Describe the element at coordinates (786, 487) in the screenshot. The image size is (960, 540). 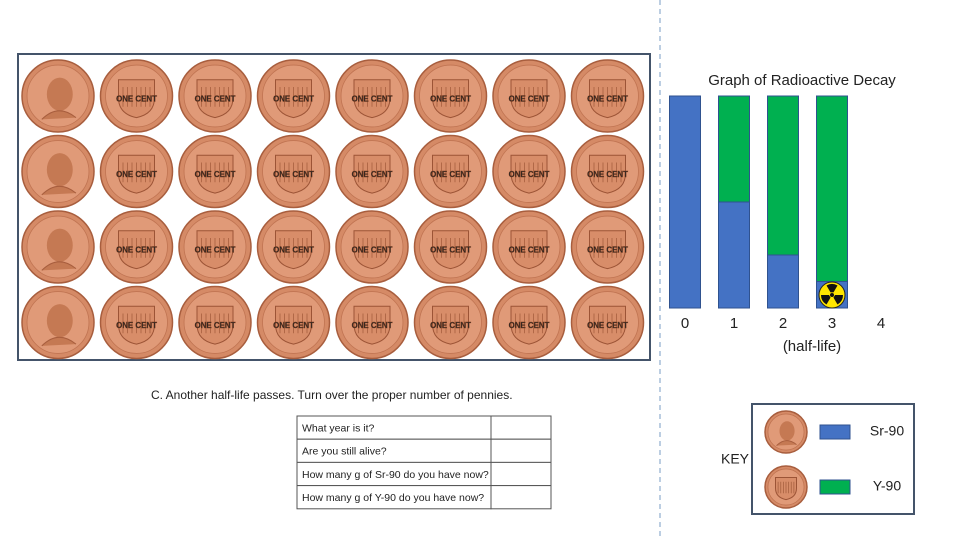
I see `penny-tails` at that location.